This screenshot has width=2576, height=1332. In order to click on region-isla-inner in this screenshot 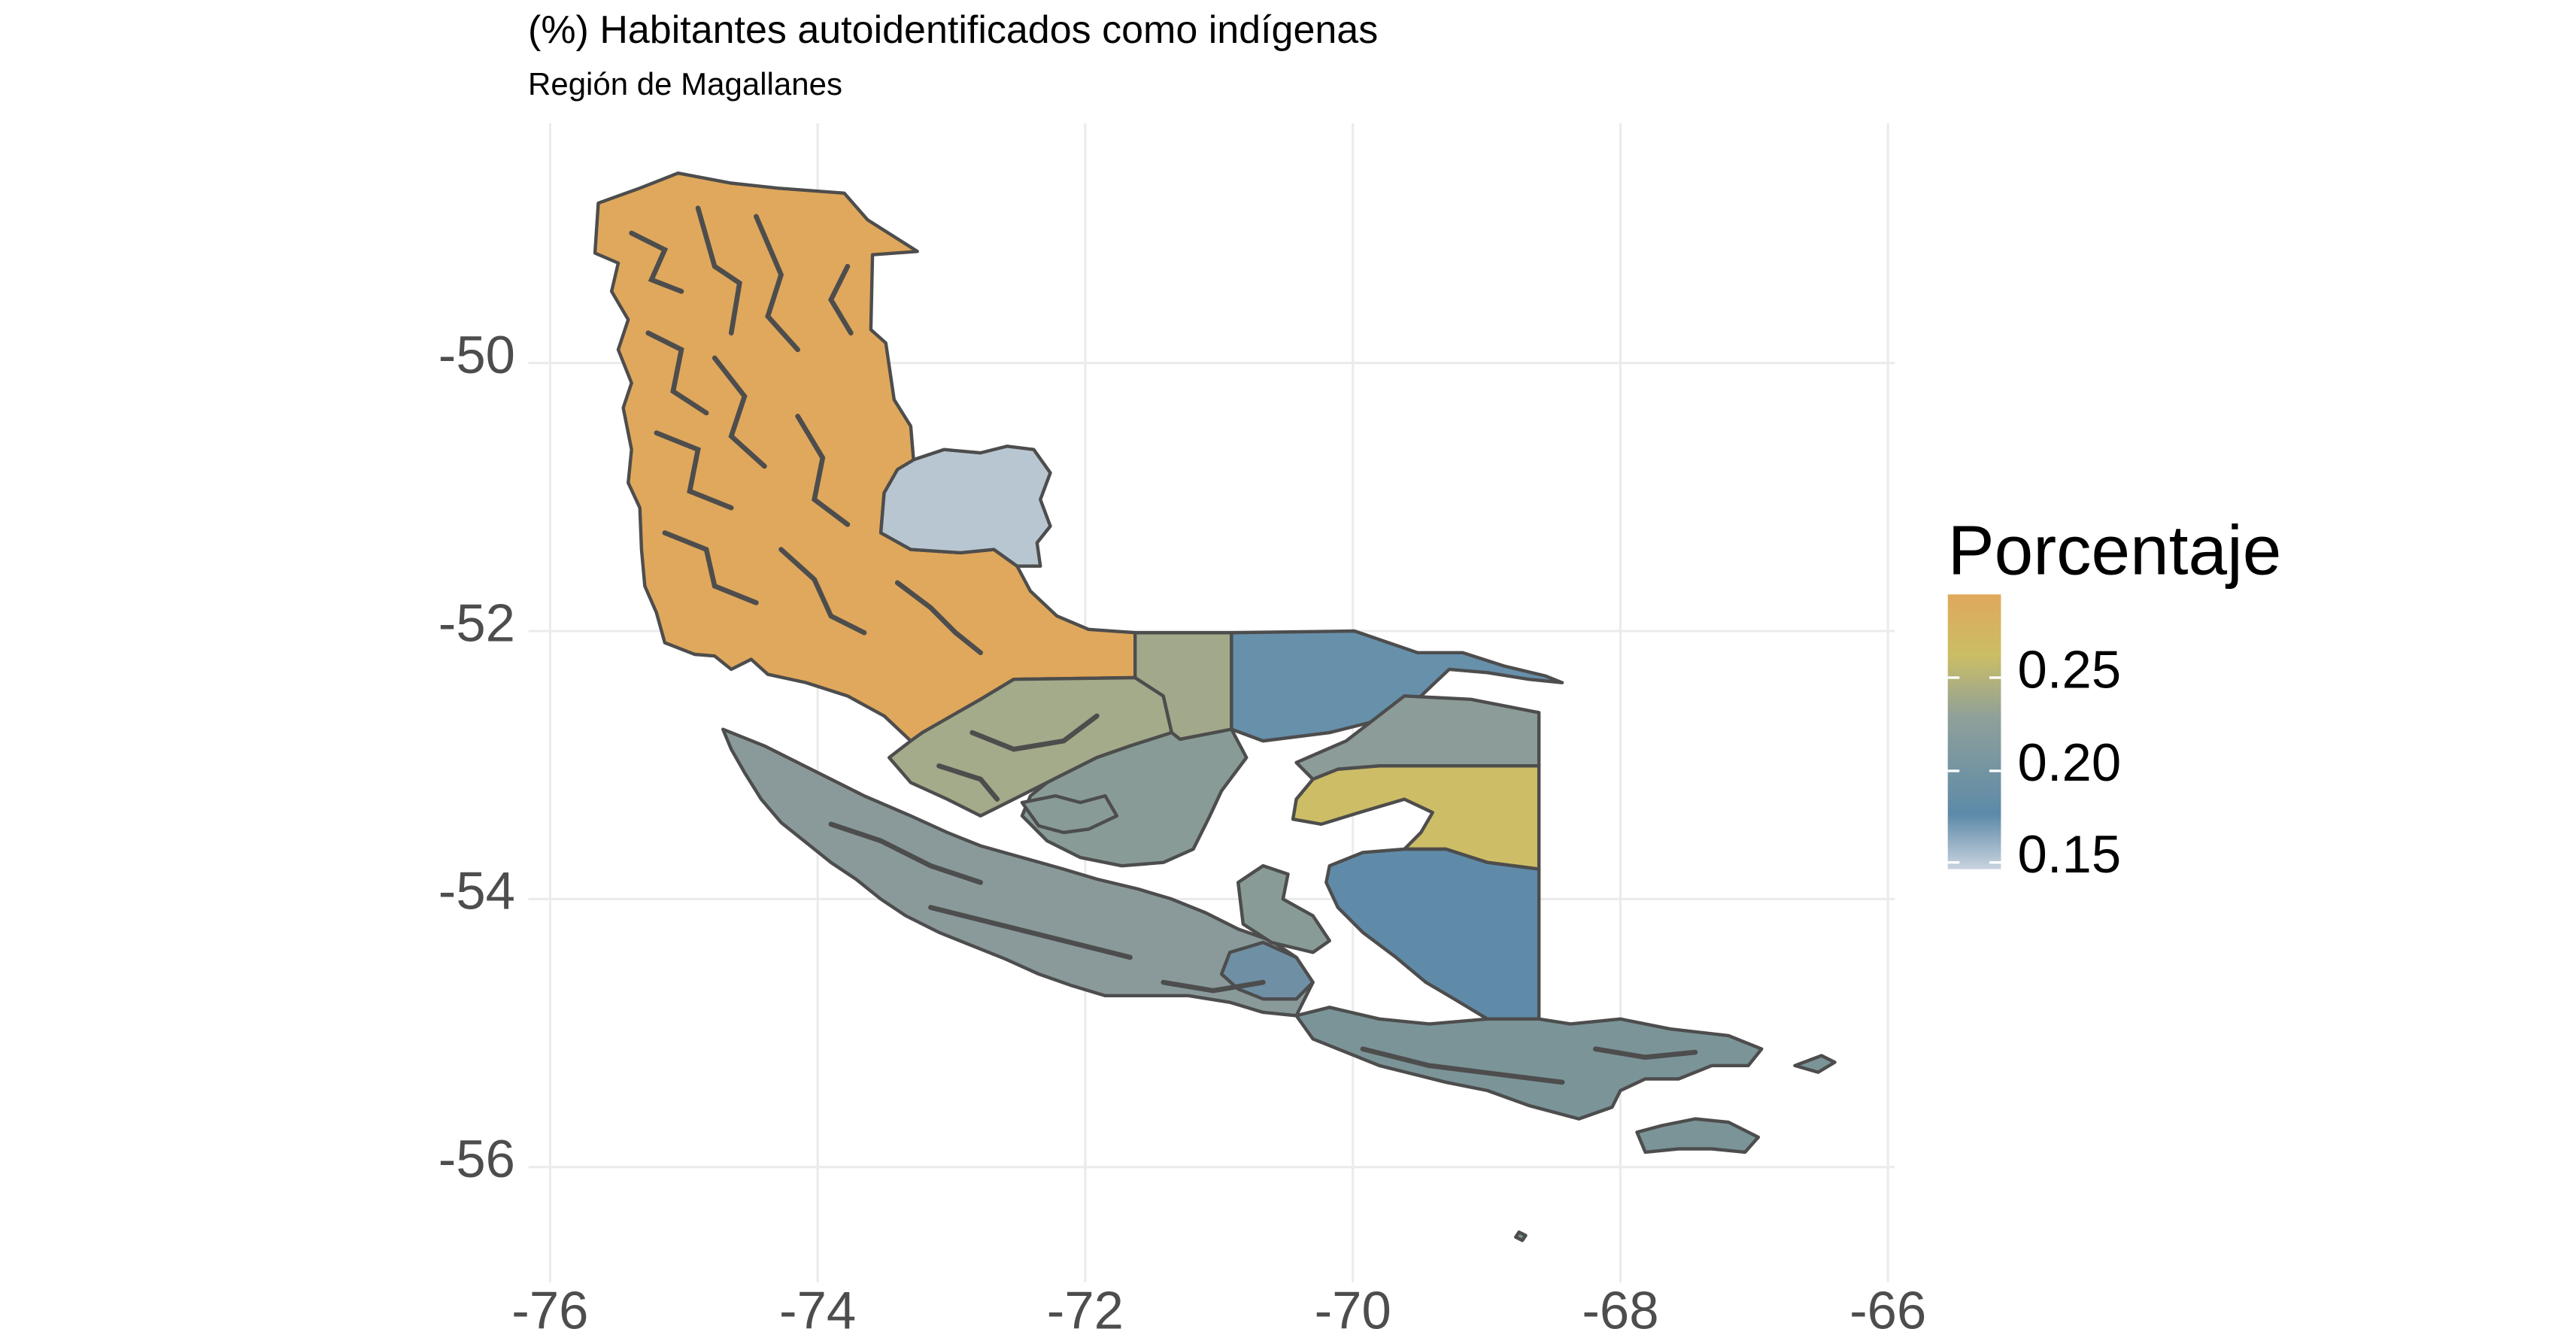, I will do `click(1283, 908)`.